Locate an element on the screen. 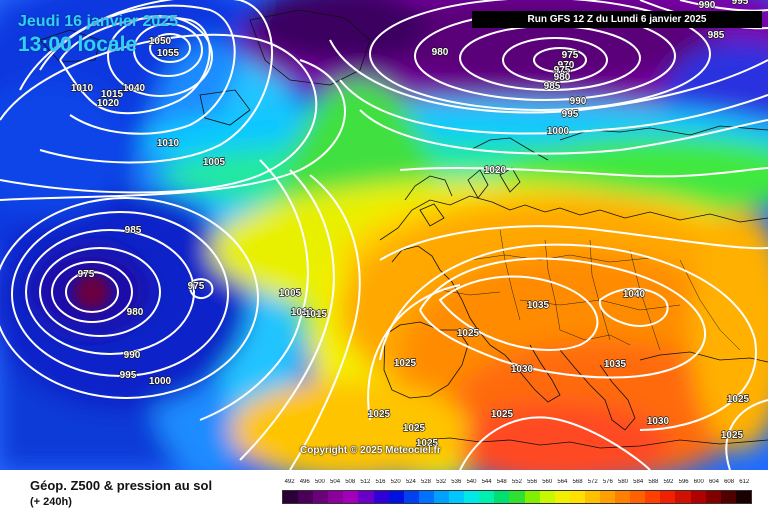 This screenshot has width=768, height=512. forecast-date: Jeudi 16 janvier 2025 is located at coordinates (98, 21).